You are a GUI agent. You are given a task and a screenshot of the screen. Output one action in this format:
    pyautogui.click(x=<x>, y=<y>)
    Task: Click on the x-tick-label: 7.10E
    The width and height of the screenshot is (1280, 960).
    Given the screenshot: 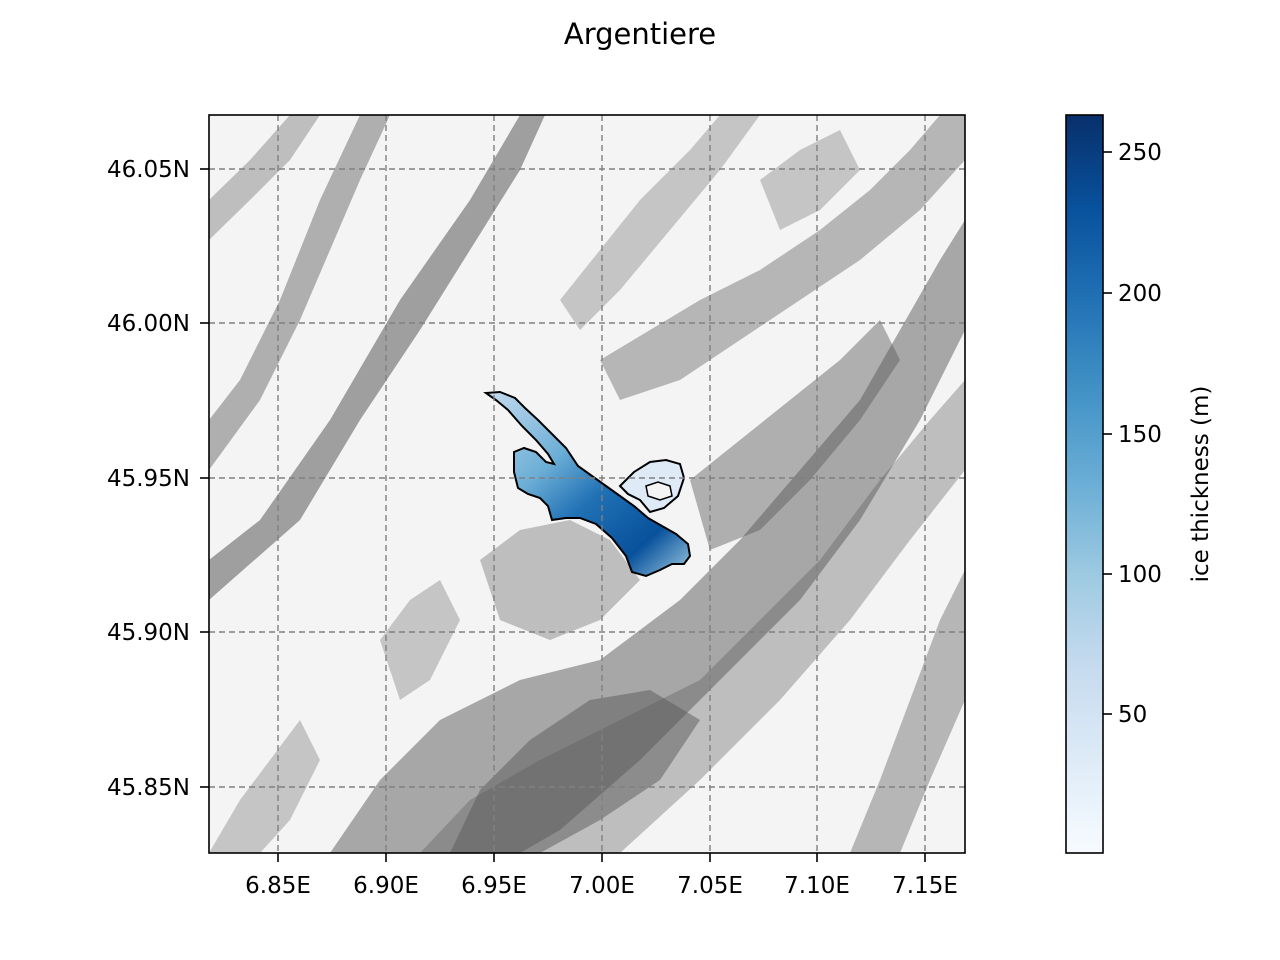 What is the action you would take?
    pyautogui.click(x=817, y=886)
    